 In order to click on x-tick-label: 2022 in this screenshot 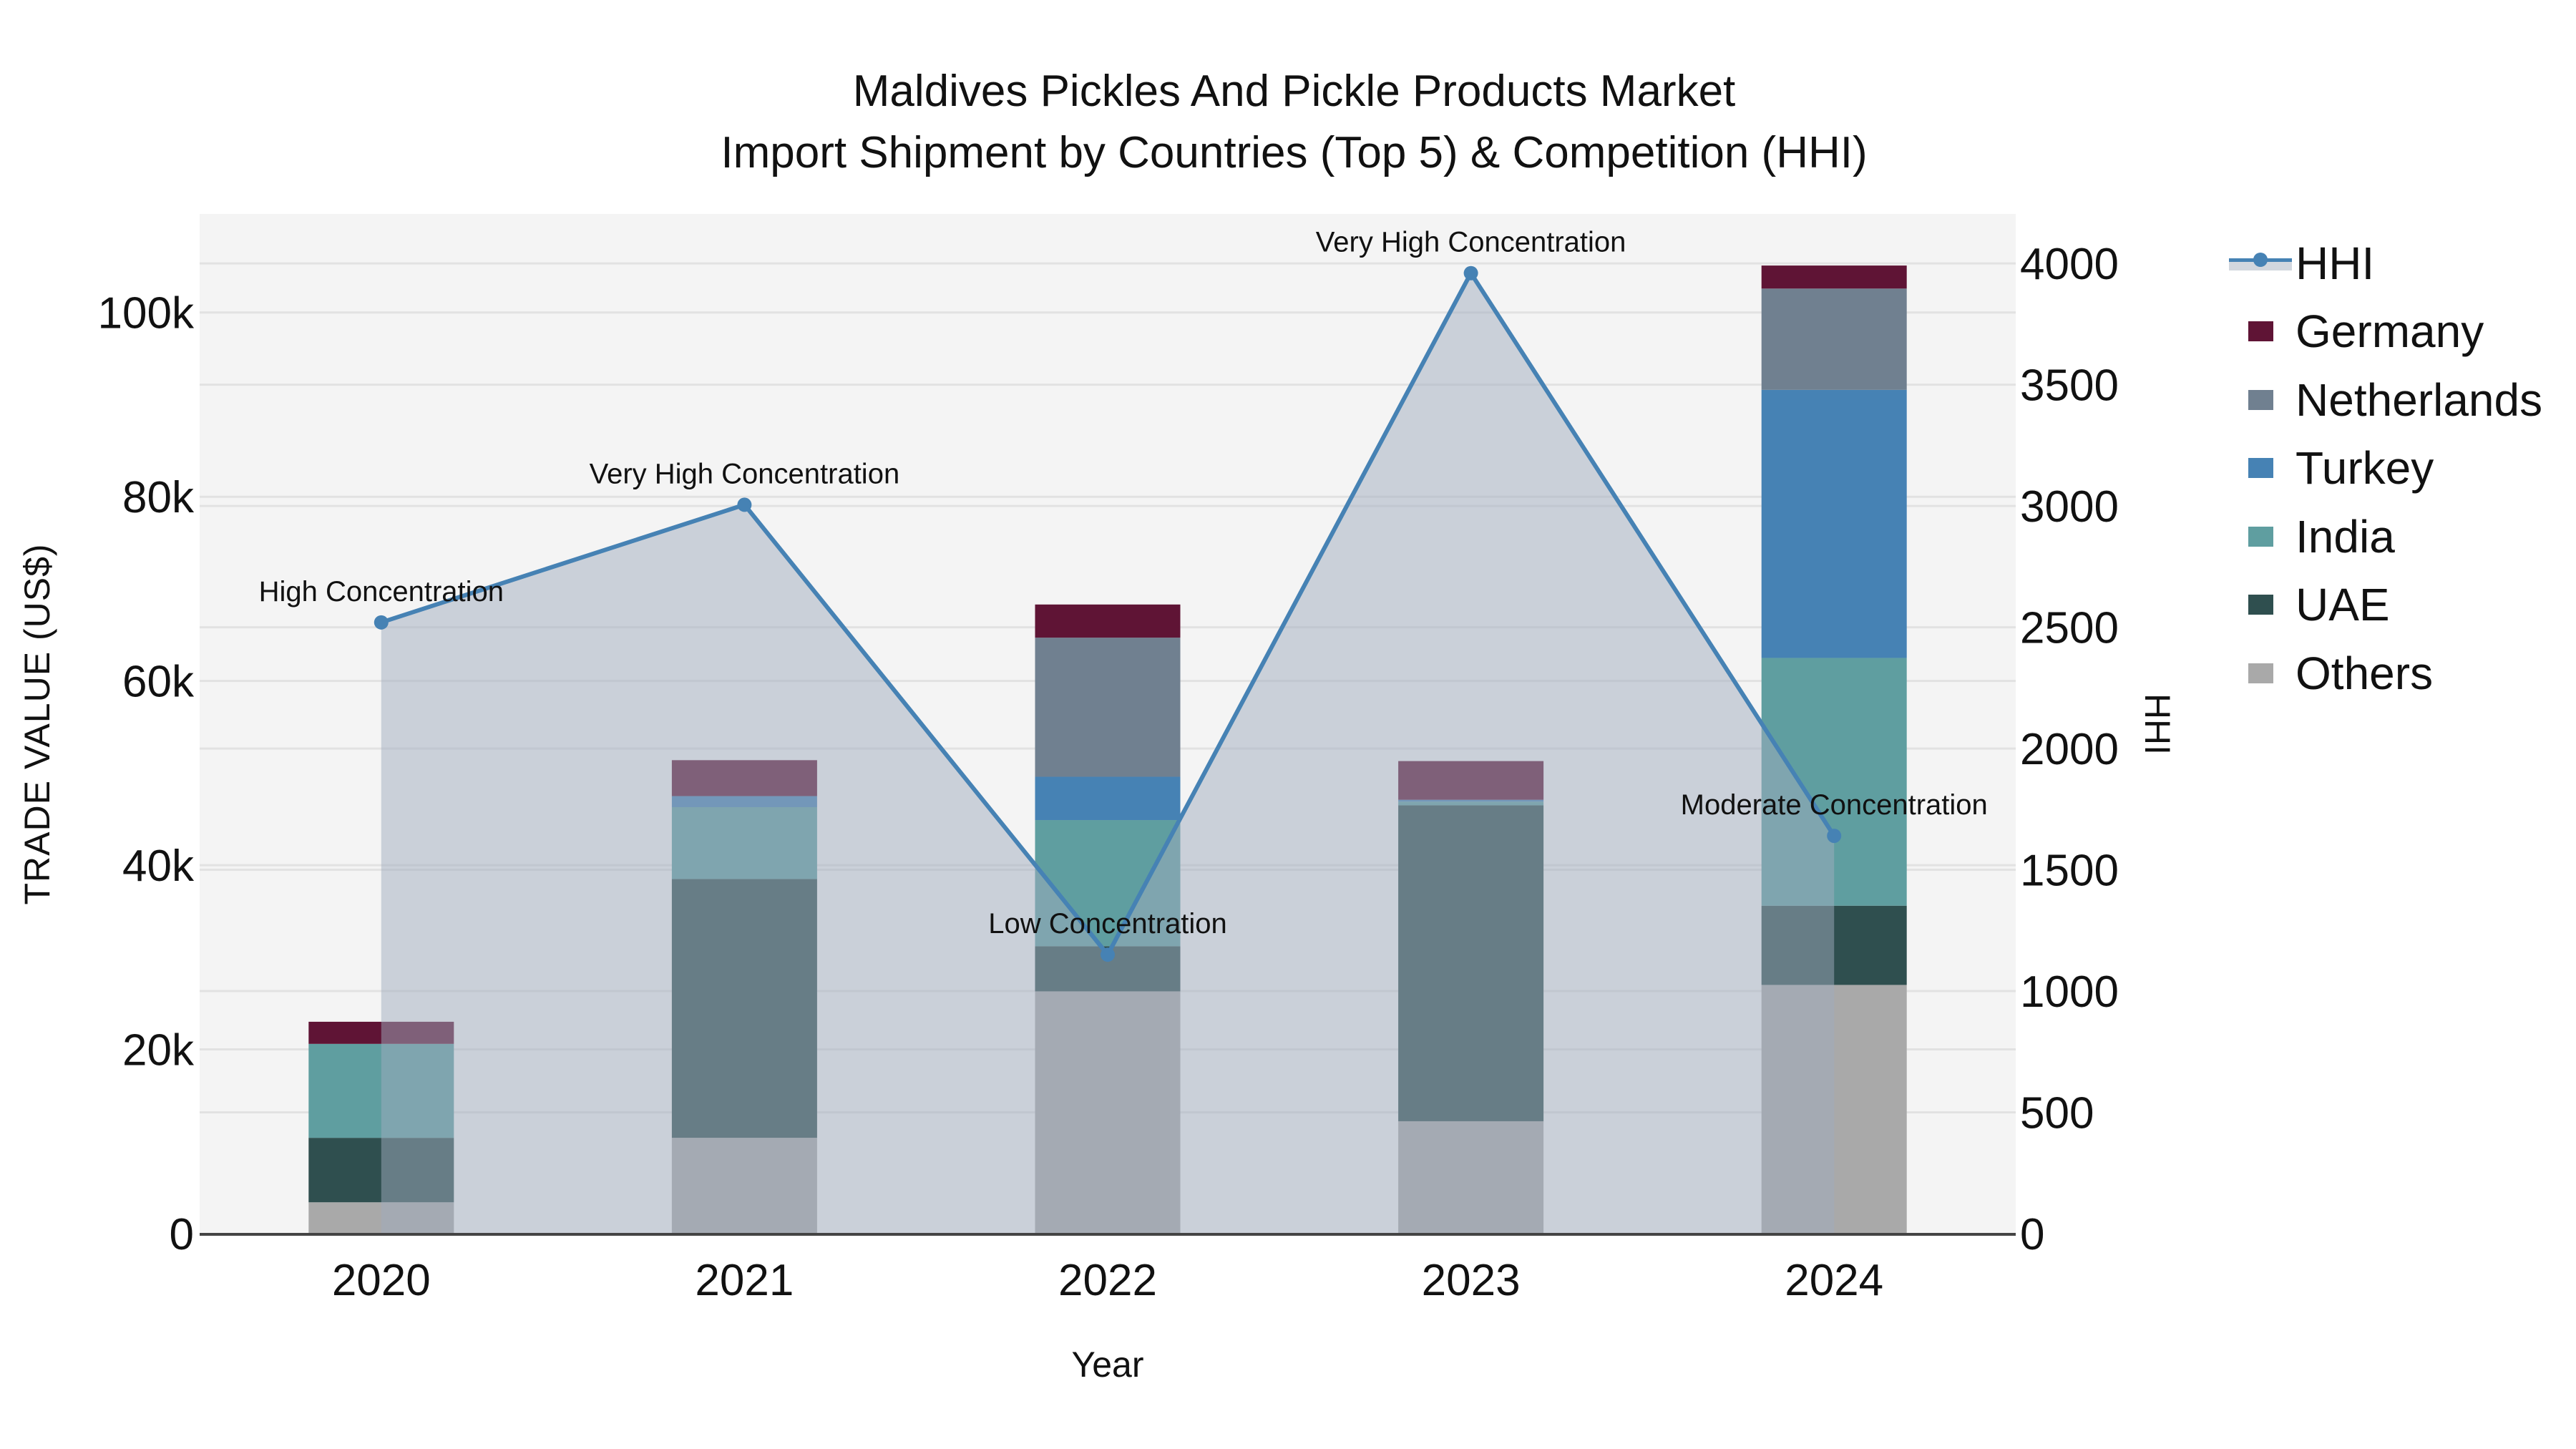, I will do `click(1107, 1280)`.